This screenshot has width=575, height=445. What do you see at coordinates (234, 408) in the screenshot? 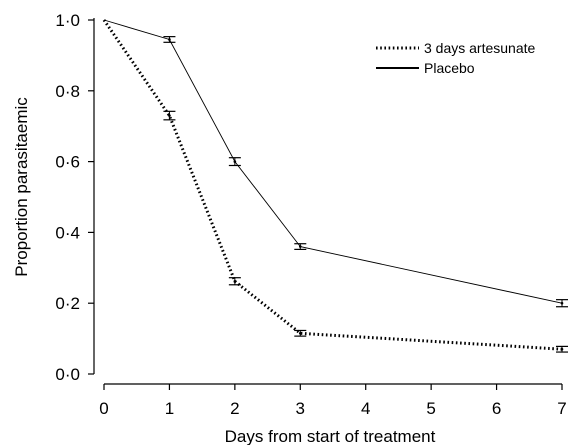
I see `x-tick-label: 2` at bounding box center [234, 408].